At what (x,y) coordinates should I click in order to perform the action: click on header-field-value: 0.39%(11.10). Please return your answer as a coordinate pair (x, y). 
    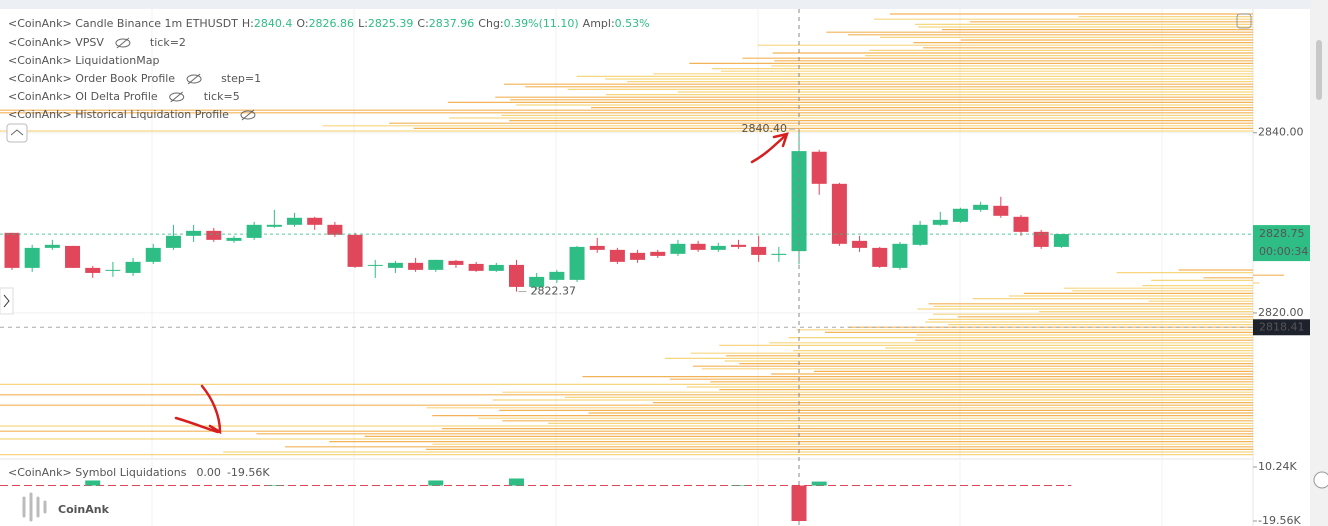
    Looking at the image, I should click on (541, 23).